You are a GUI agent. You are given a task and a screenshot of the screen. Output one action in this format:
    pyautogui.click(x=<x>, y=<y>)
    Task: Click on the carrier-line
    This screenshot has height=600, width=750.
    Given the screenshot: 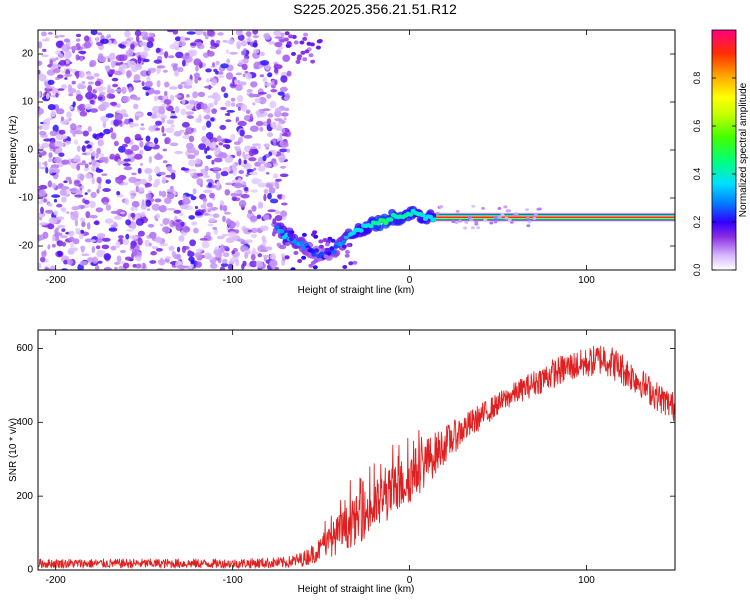 What is the action you would take?
    pyautogui.click(x=555, y=217)
    